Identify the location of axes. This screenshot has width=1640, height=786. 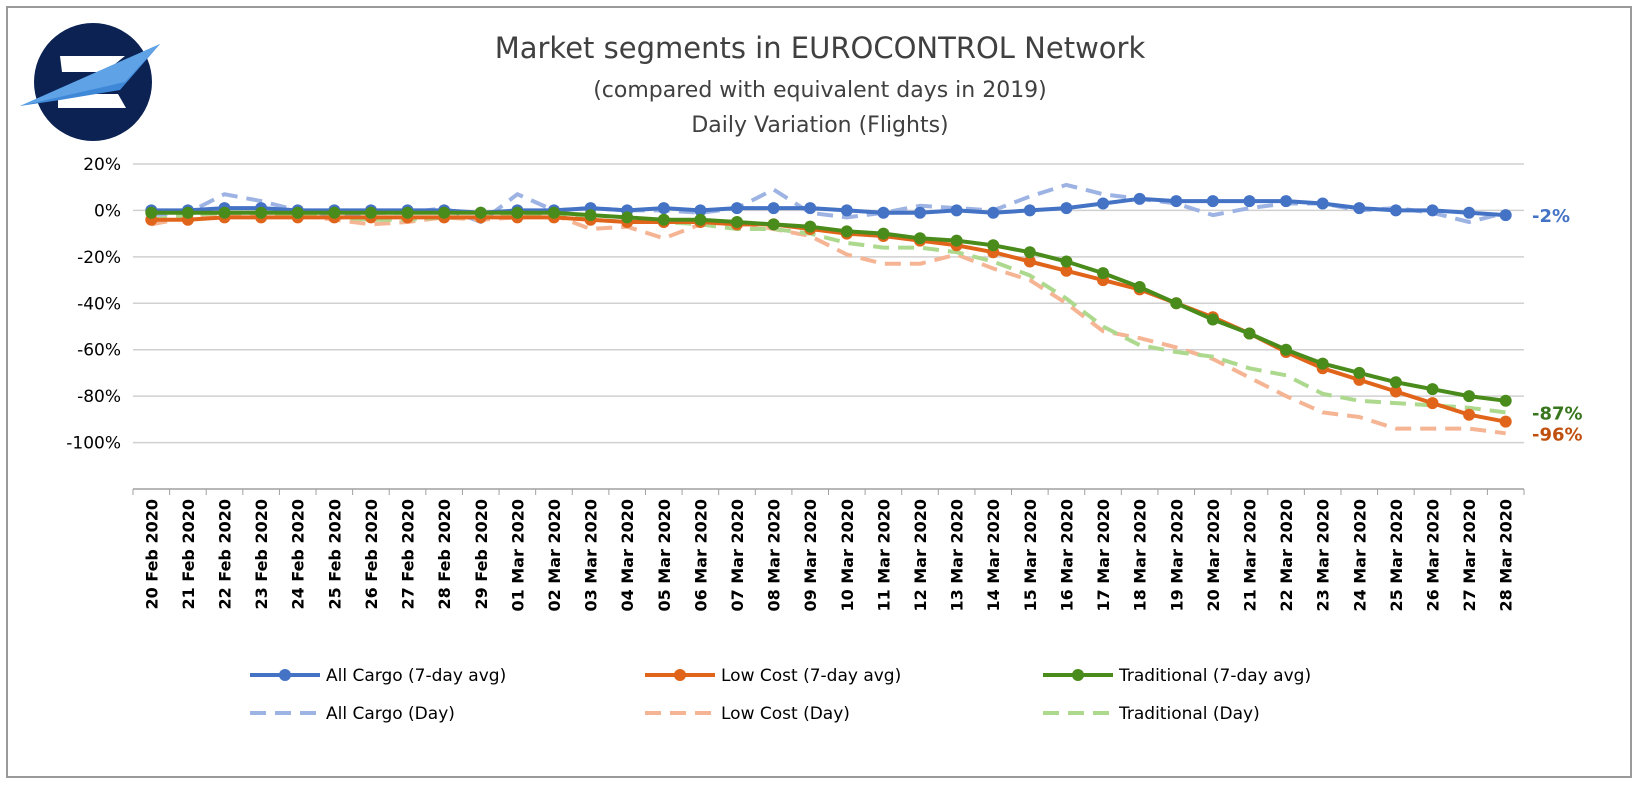
(828, 491).